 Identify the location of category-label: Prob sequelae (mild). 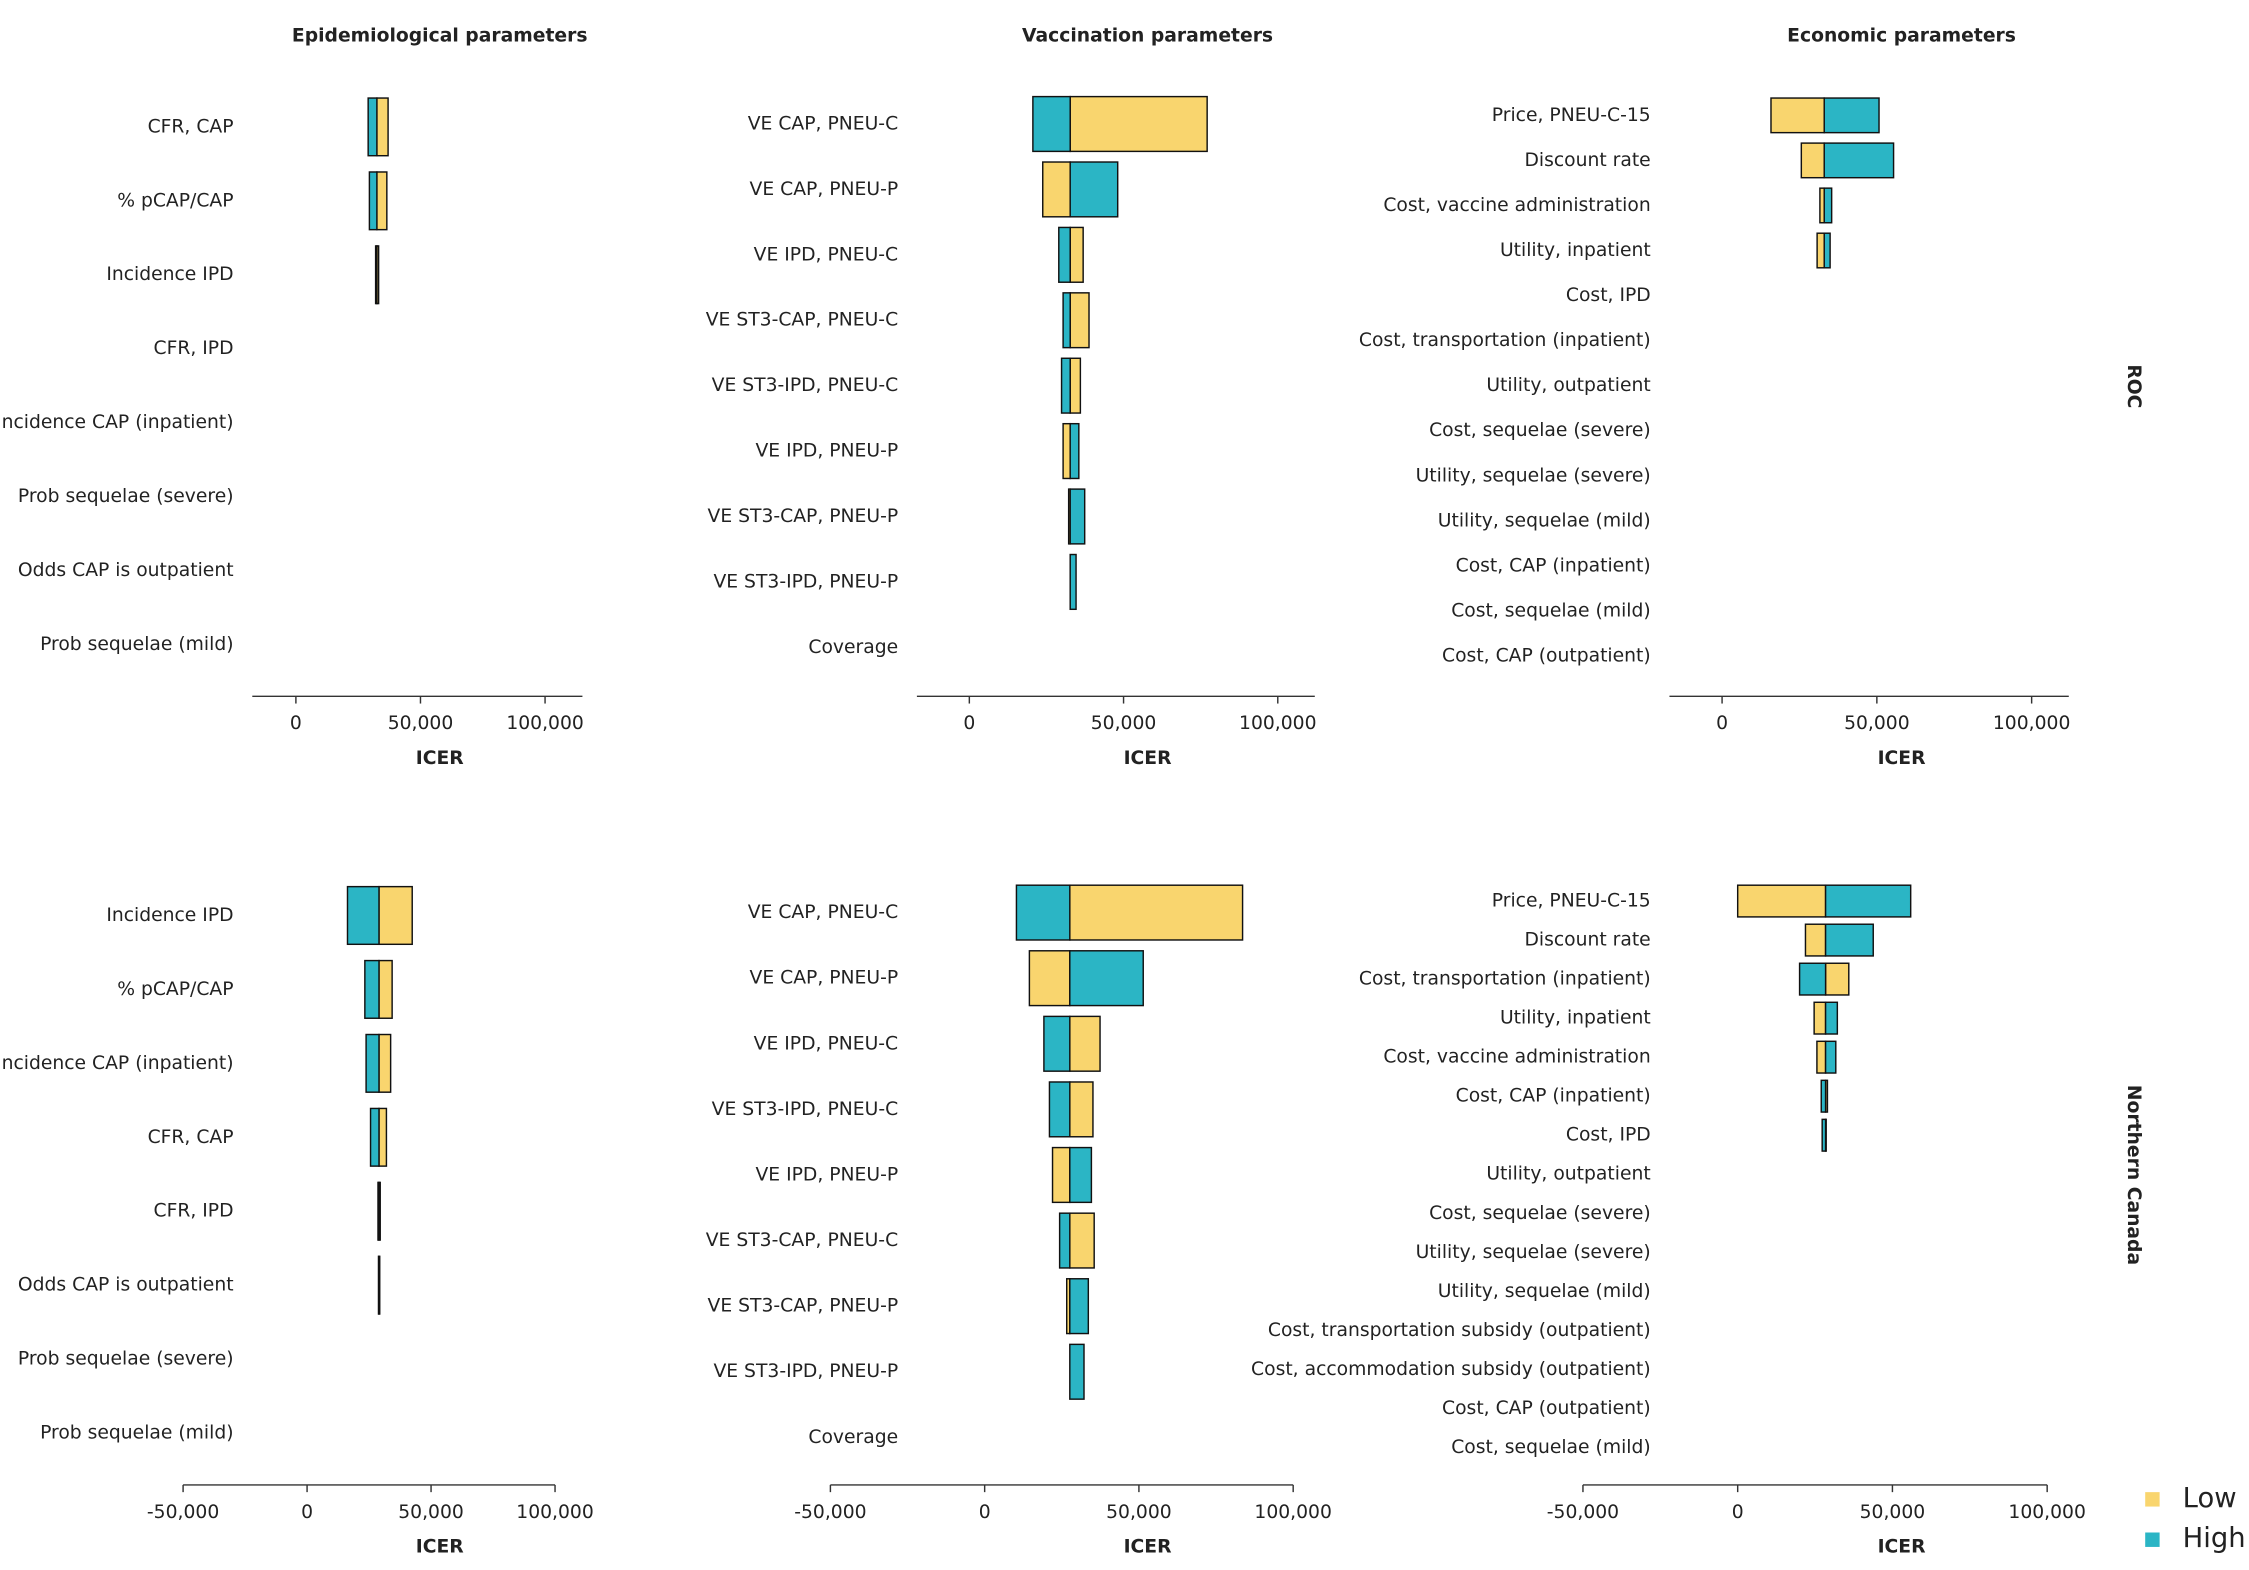
(136, 1433).